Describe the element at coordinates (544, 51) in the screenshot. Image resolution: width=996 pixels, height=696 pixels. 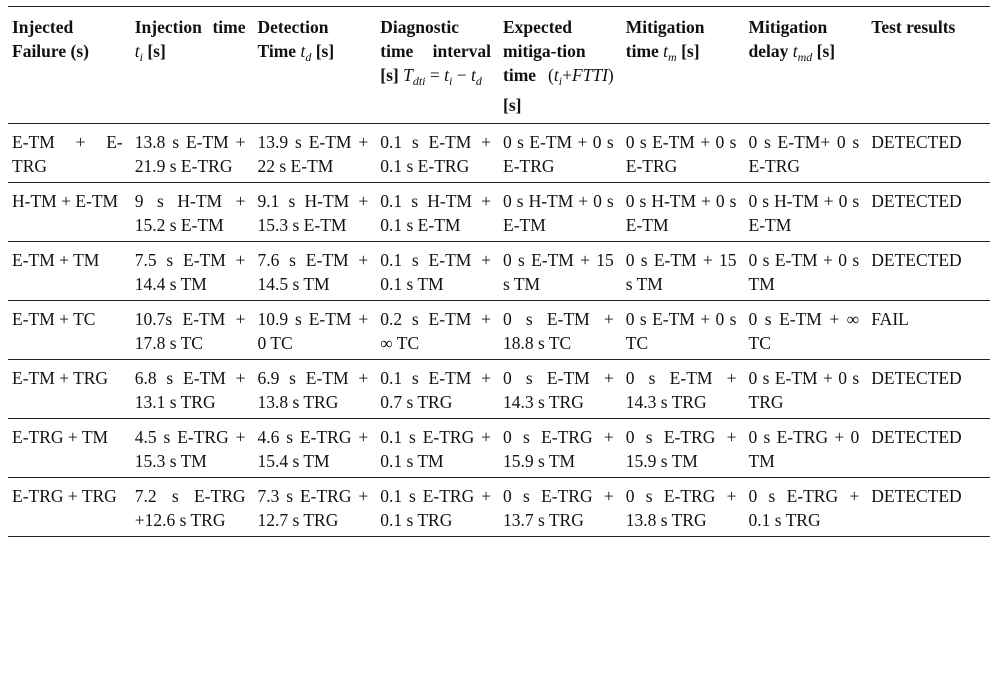
I see `header-text: Expected mitiga-tion time` at that location.